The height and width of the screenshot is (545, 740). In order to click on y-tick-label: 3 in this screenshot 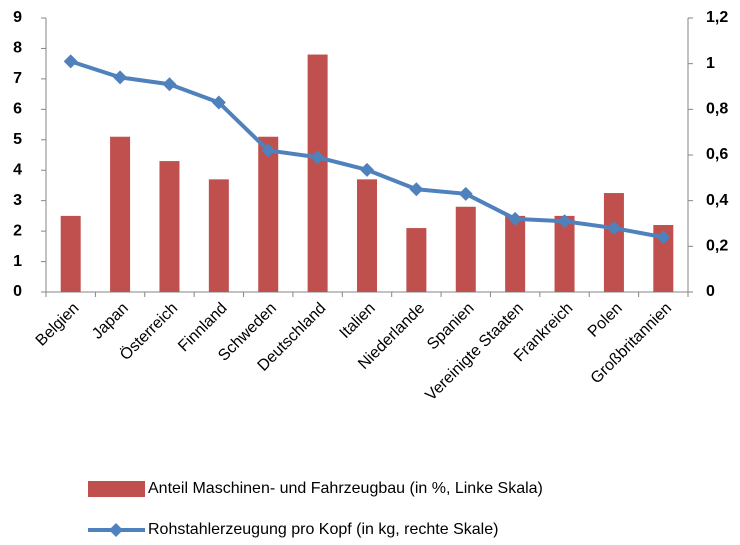, I will do `click(17, 200)`.